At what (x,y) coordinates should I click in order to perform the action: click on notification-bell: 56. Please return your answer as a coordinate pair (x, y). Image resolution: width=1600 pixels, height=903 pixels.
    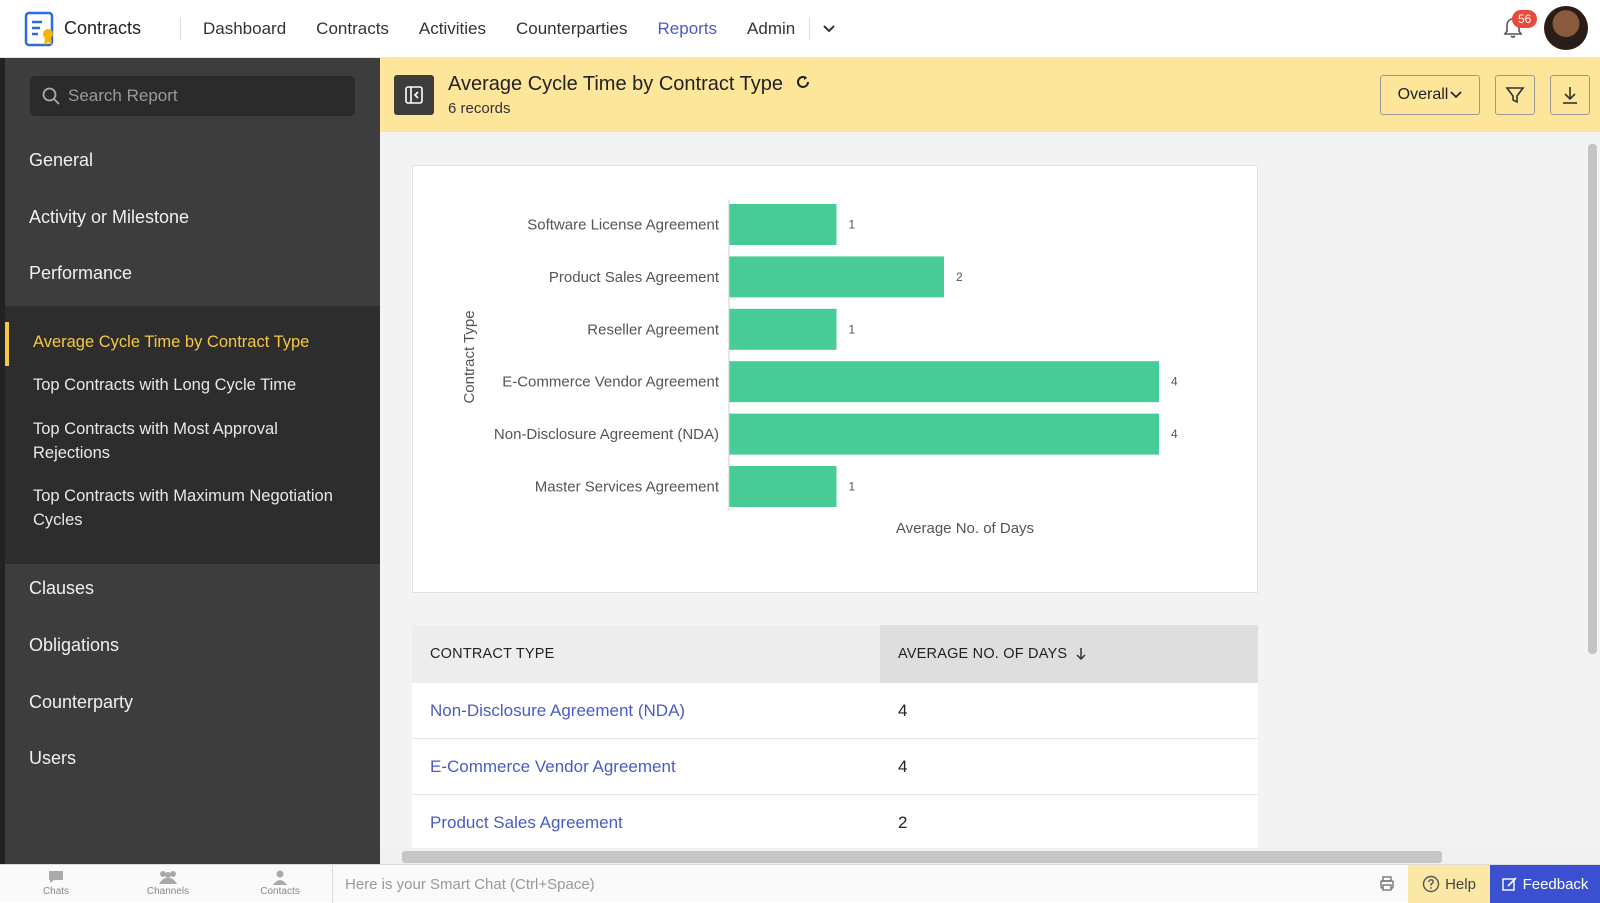
    Looking at the image, I should click on (1518, 28).